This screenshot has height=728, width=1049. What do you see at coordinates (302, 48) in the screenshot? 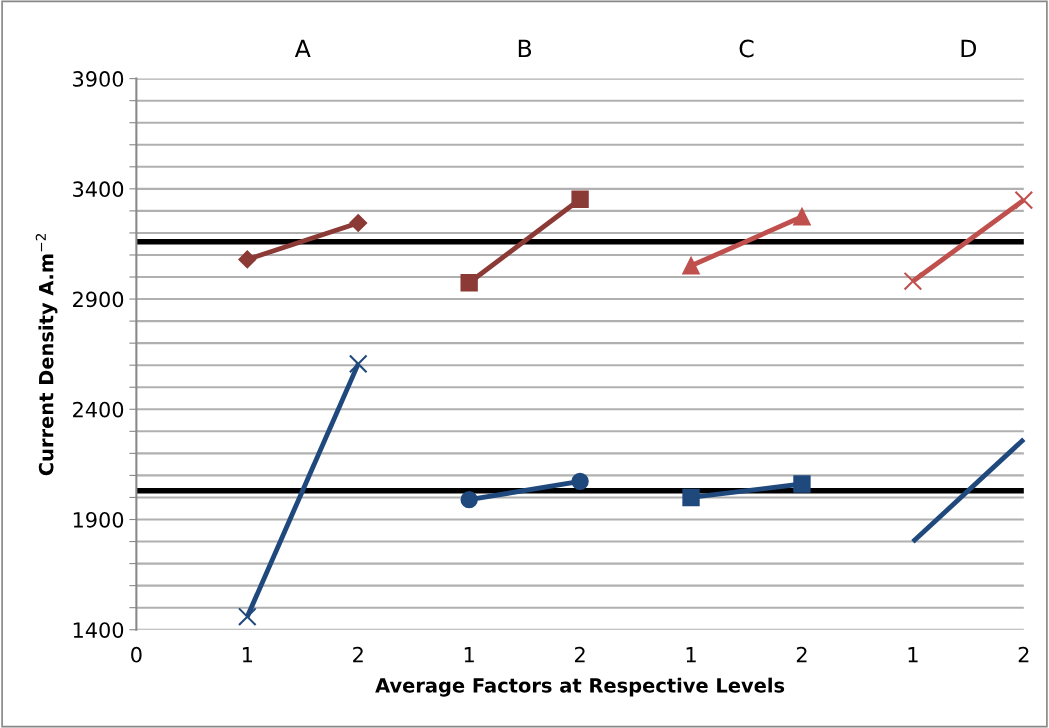
I see `text: A` at bounding box center [302, 48].